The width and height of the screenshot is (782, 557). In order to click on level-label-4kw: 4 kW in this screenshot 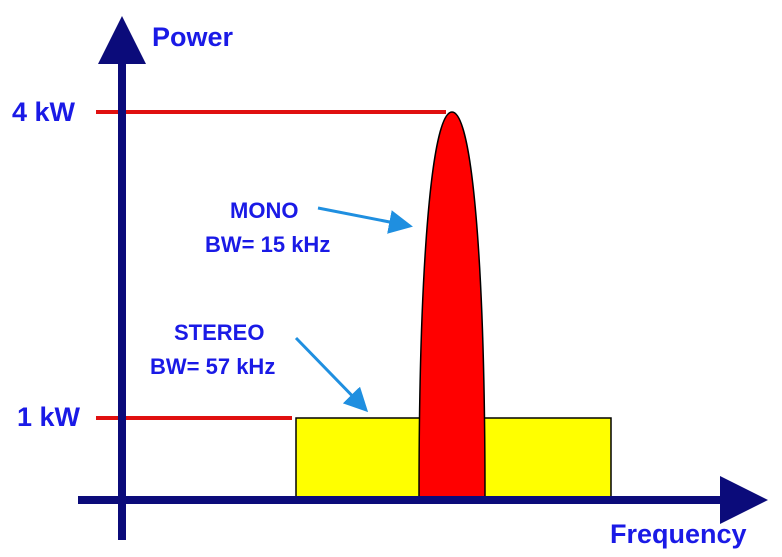, I will do `click(44, 112)`.